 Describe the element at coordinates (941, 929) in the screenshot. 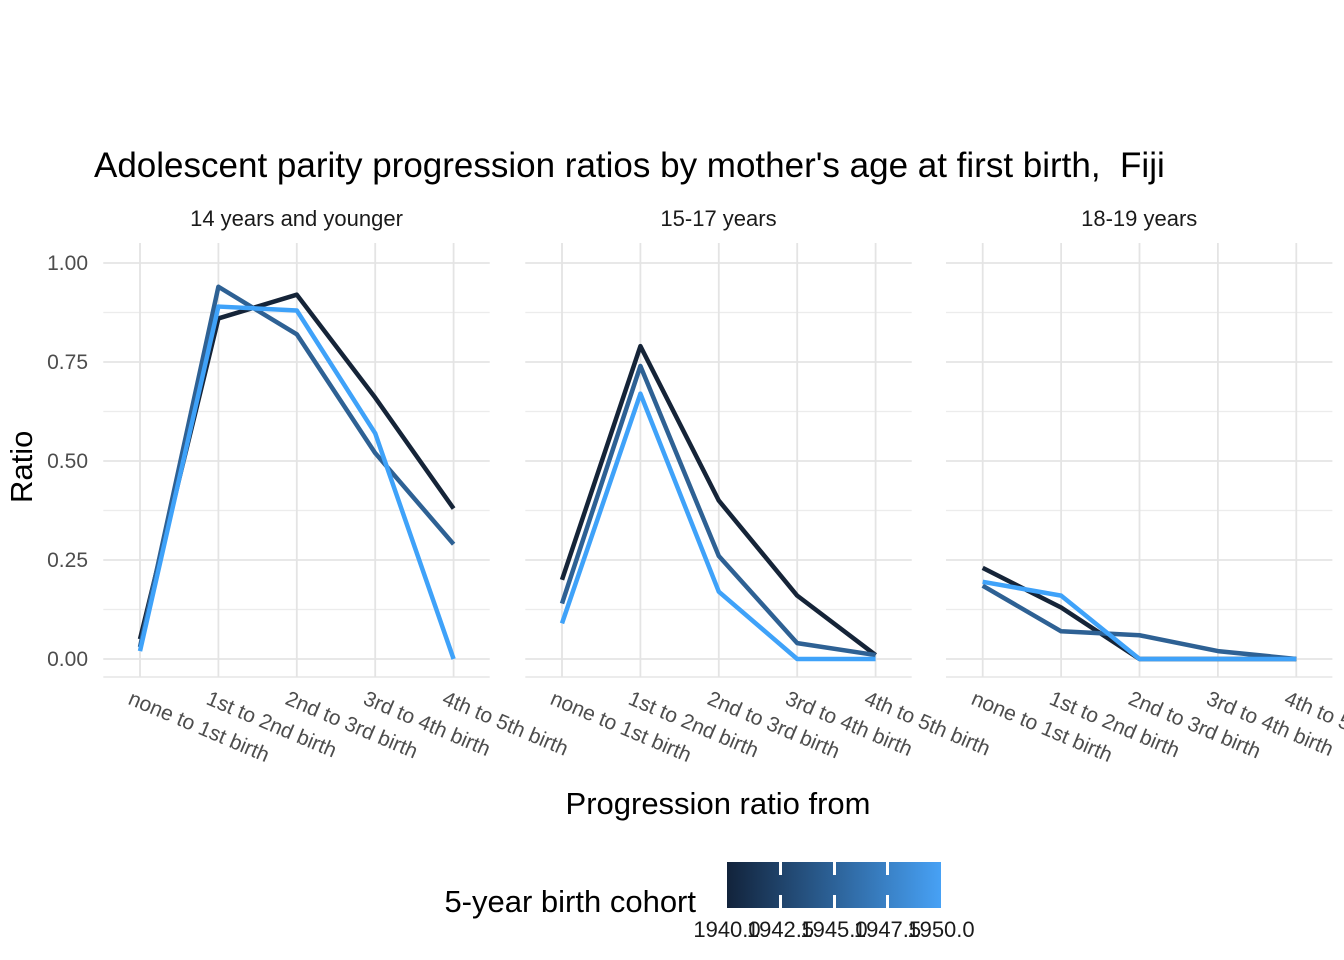

I see `legend-tick-label: 1950.0` at that location.